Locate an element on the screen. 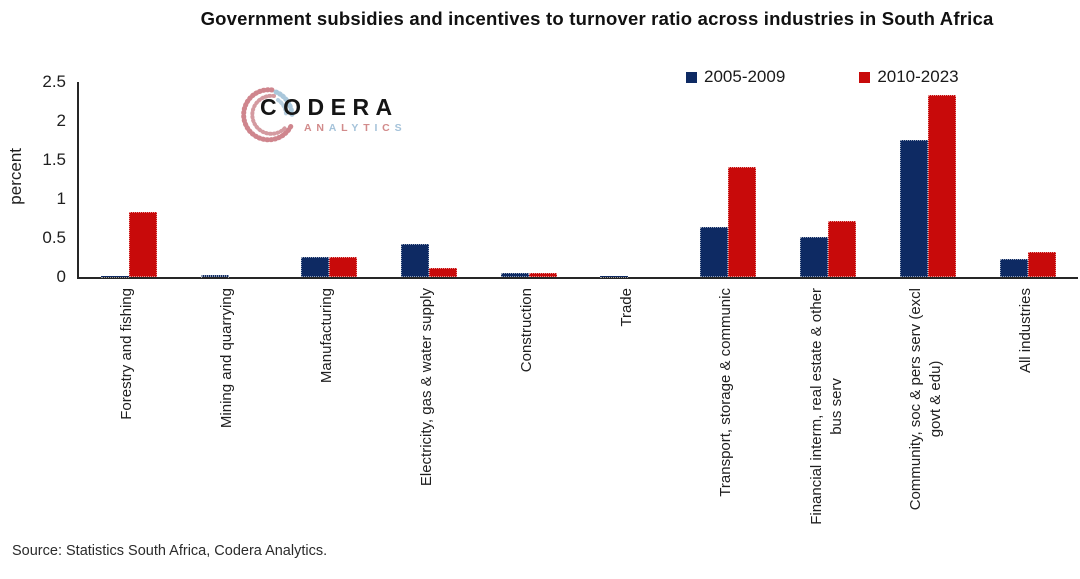 The image size is (1080, 579). category-label: Construction is located at coordinates (526, 330).